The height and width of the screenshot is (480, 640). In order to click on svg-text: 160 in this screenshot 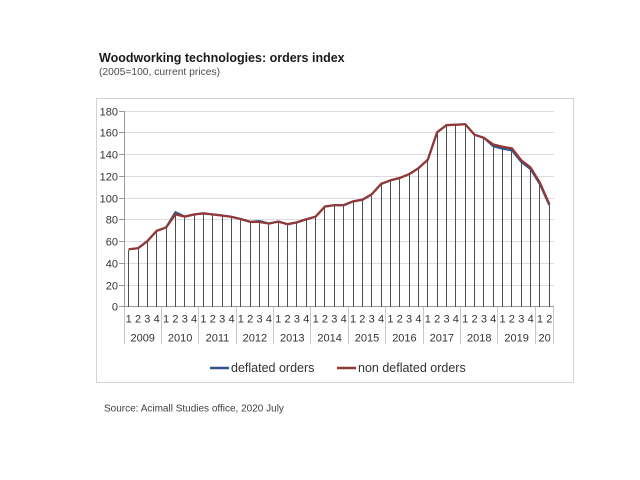, I will do `click(109, 133)`.